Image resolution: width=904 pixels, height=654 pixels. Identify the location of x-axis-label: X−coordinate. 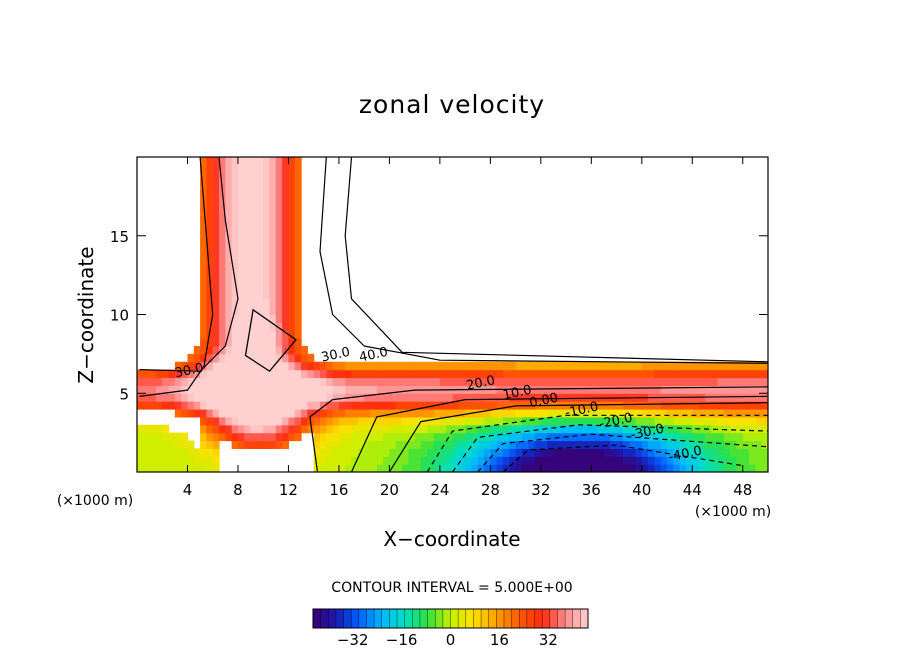
(451, 539).